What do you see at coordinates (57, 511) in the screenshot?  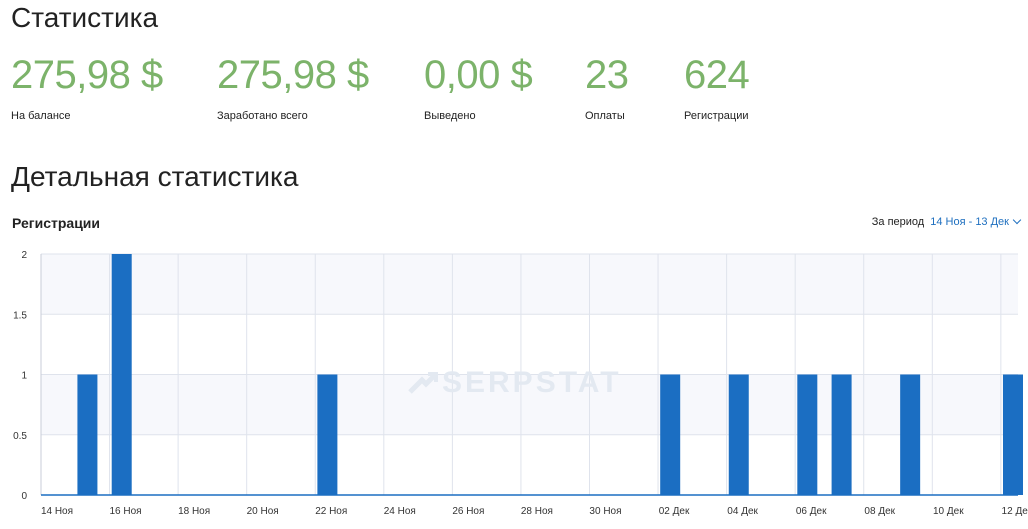 I see `x-tick-label: 14 Ноя` at bounding box center [57, 511].